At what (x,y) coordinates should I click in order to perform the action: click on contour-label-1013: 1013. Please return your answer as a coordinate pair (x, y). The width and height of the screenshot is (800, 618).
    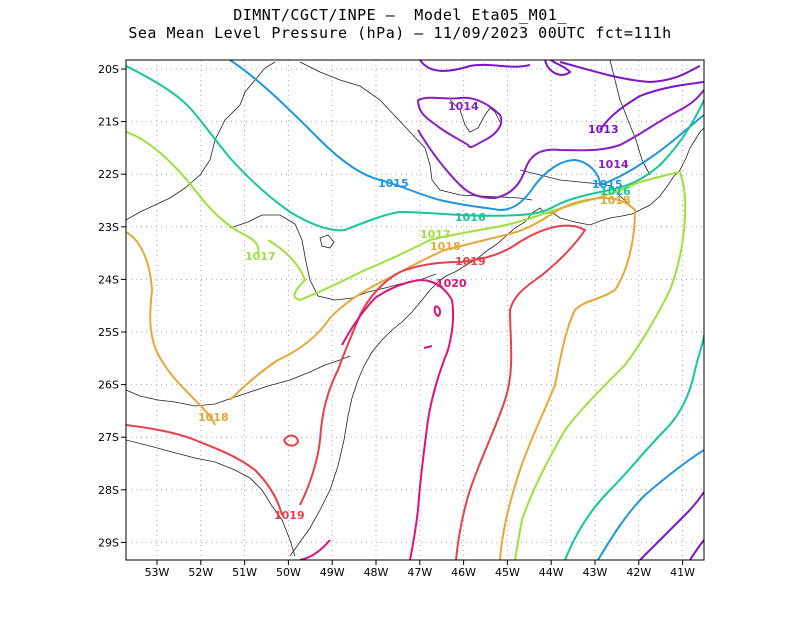
    Looking at the image, I should click on (603, 129).